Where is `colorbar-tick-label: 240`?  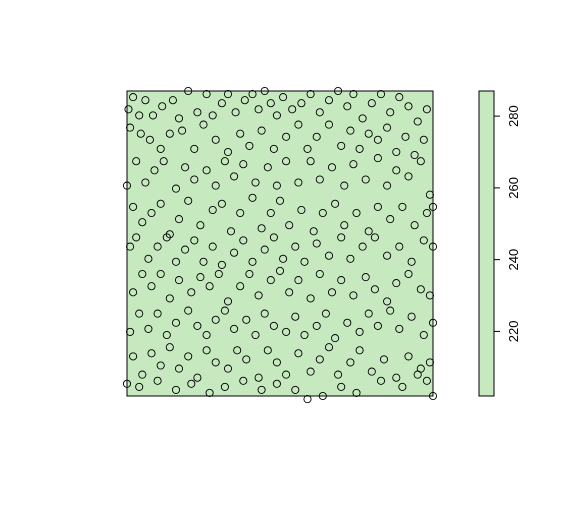
colorbar-tick-label: 240 is located at coordinates (513, 260).